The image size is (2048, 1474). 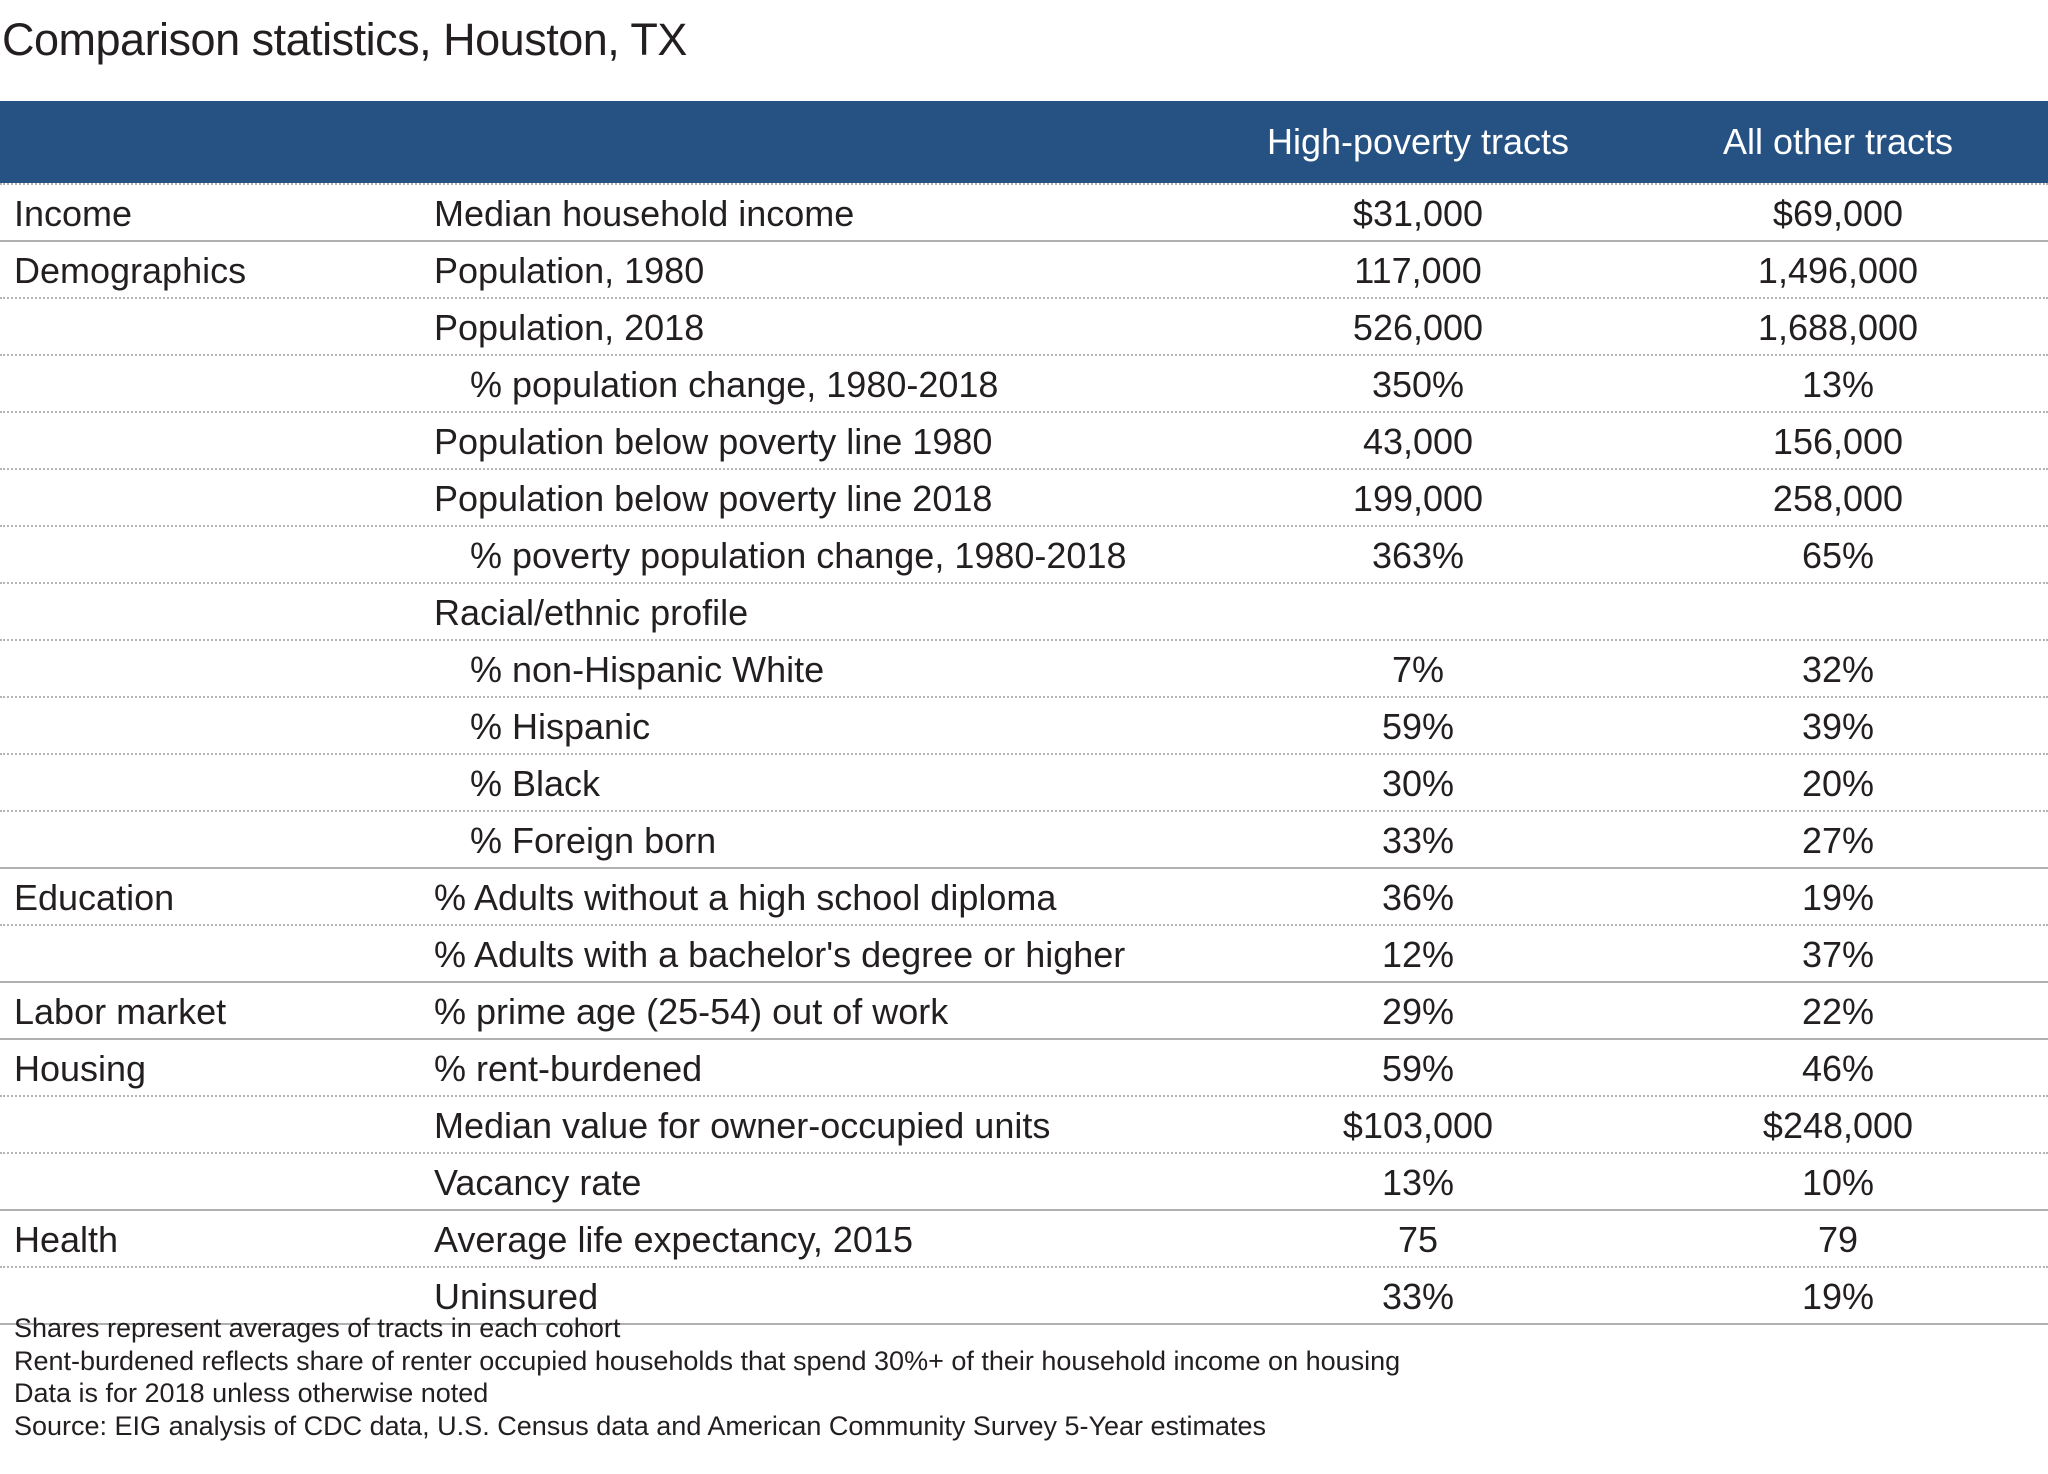 What do you see at coordinates (1838, 1068) in the screenshot?
I see `all-other-value: 46%` at bounding box center [1838, 1068].